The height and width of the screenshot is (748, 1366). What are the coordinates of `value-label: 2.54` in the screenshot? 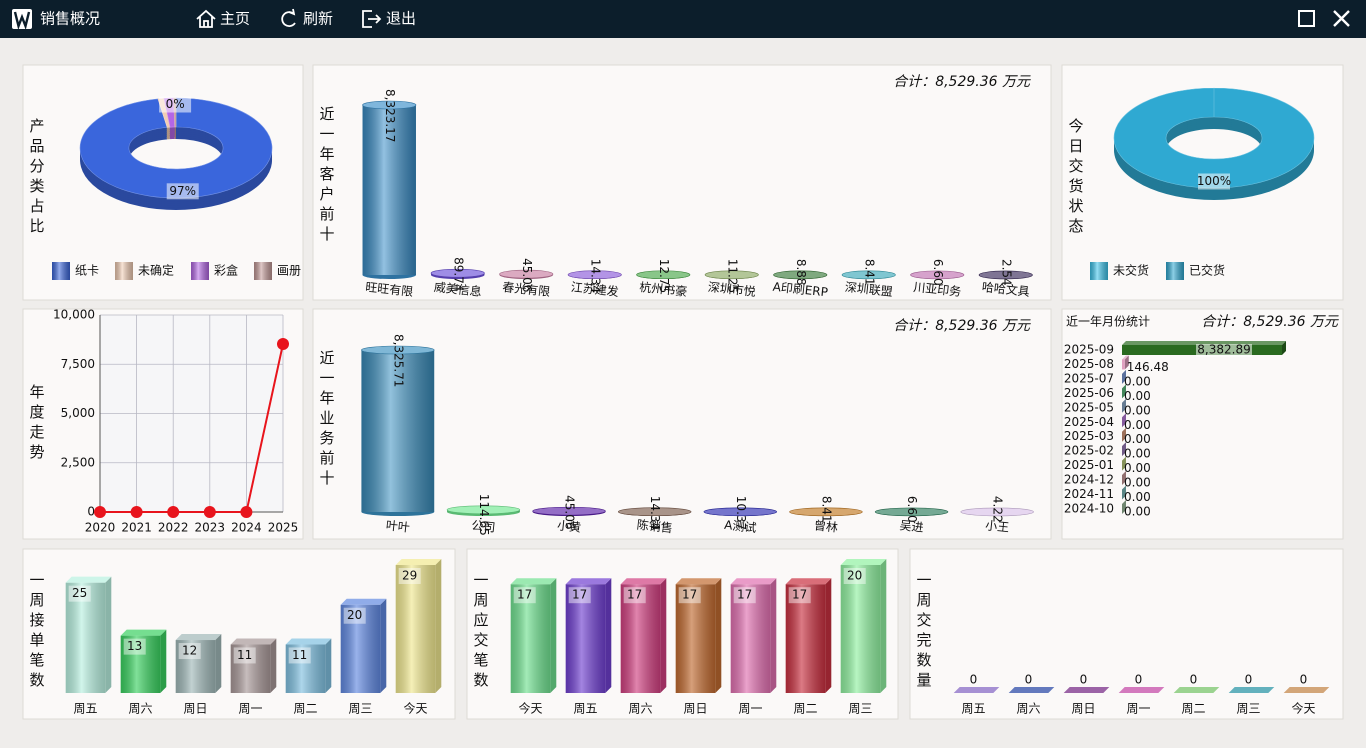 It's located at (1006, 272).